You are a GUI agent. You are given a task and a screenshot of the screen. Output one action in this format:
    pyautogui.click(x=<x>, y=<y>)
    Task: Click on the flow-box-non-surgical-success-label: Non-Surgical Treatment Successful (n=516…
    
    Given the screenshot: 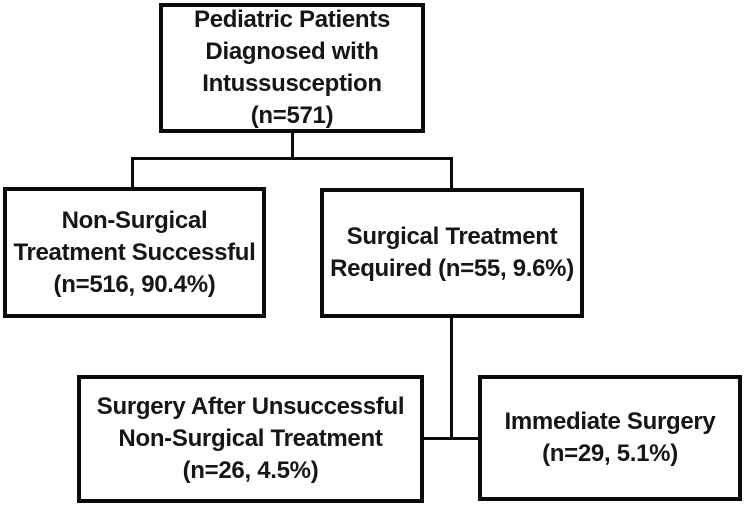 What is the action you would take?
    pyautogui.click(x=134, y=252)
    